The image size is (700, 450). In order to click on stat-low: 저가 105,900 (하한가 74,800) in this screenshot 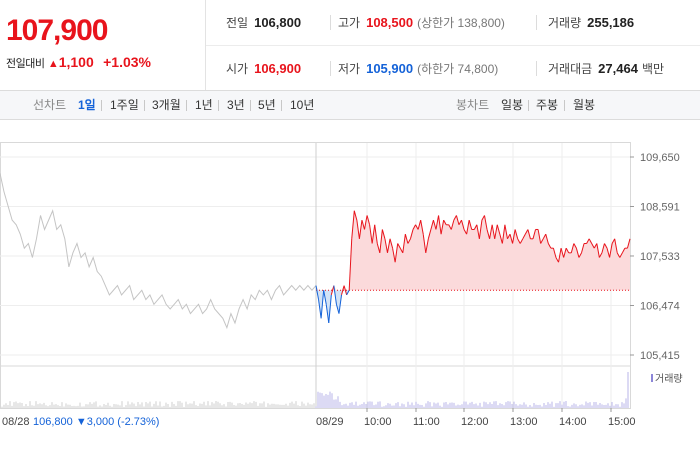, I will do `click(418, 68)`.